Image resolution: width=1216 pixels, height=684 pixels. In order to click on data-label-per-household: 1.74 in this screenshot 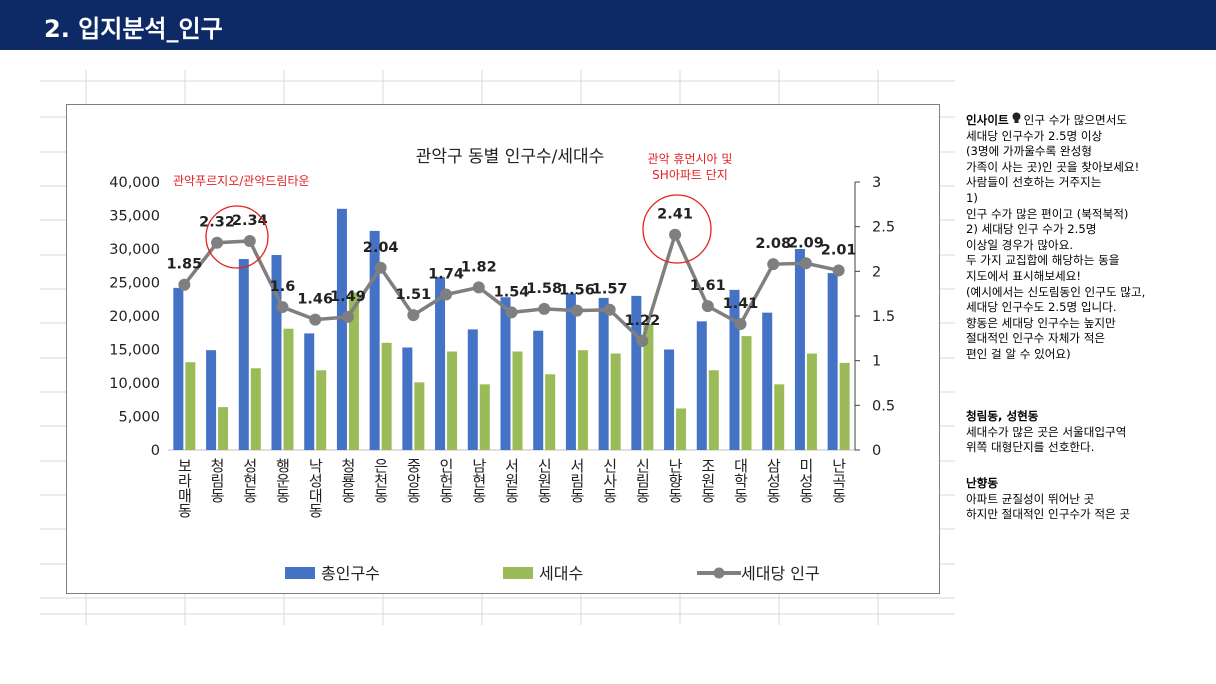, I will do `click(446, 275)`.